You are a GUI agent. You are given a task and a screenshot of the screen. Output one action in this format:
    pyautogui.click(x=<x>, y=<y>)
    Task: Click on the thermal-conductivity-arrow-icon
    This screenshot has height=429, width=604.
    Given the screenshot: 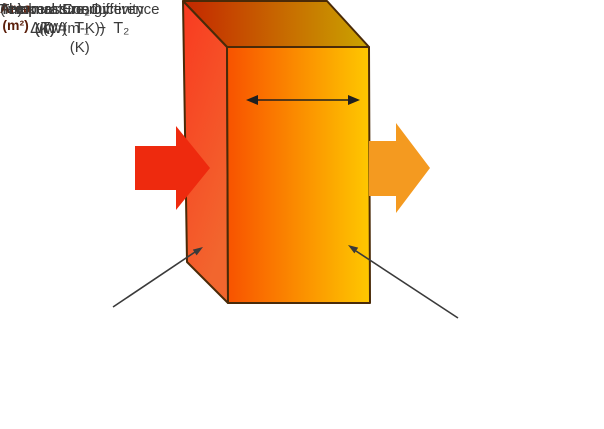 What is the action you would take?
    pyautogui.click(x=399, y=168)
    